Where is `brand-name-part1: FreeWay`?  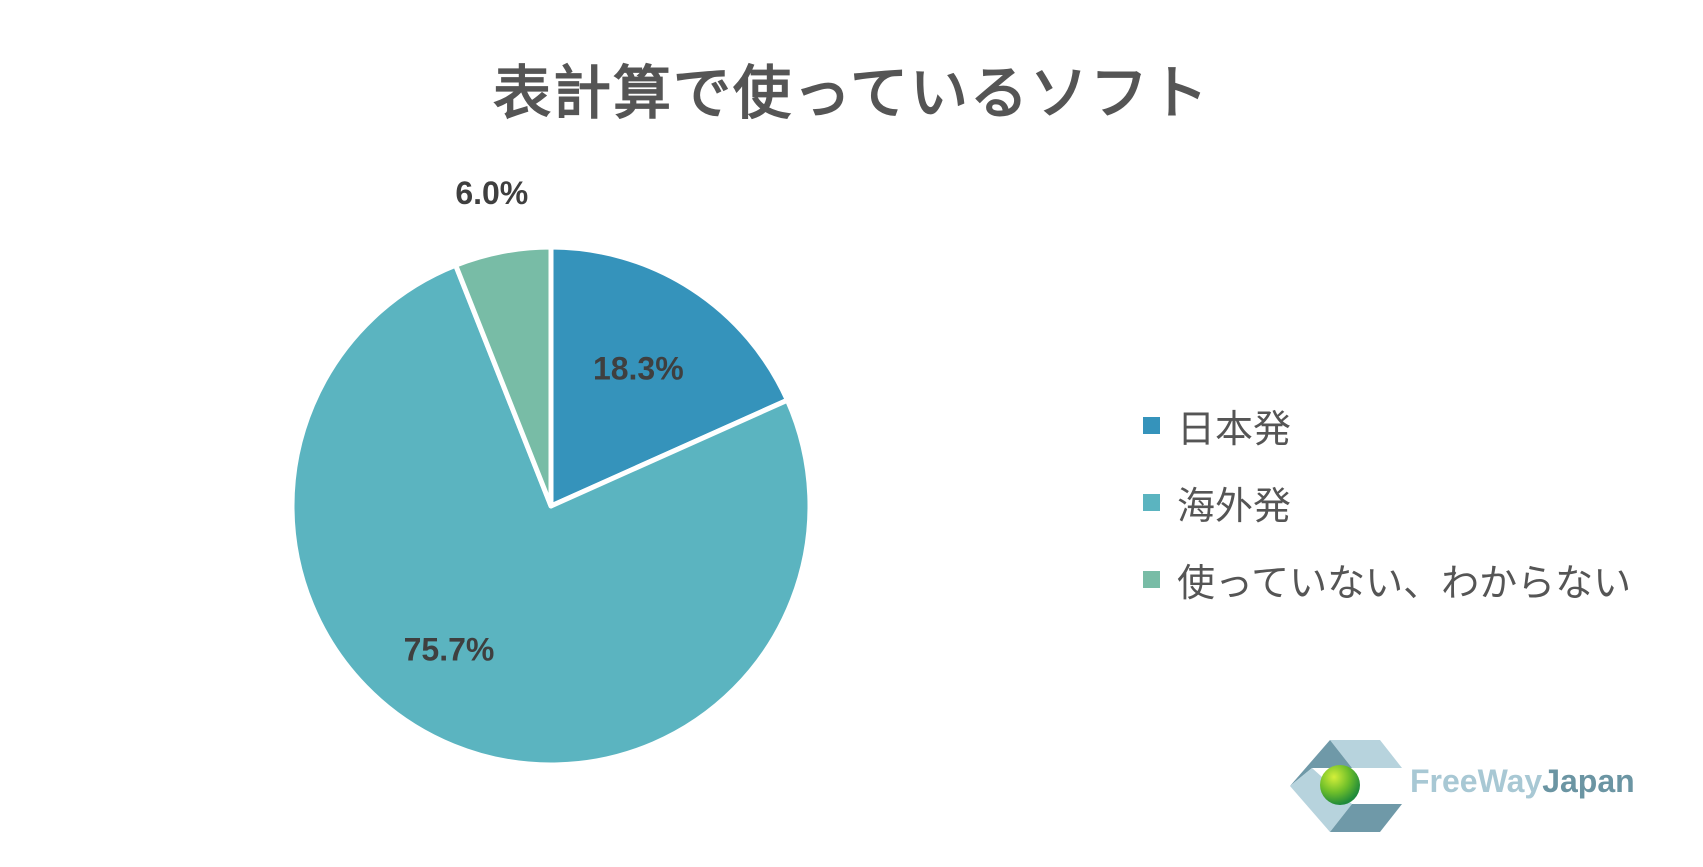 brand-name-part1: FreeWay is located at coordinates (1476, 781).